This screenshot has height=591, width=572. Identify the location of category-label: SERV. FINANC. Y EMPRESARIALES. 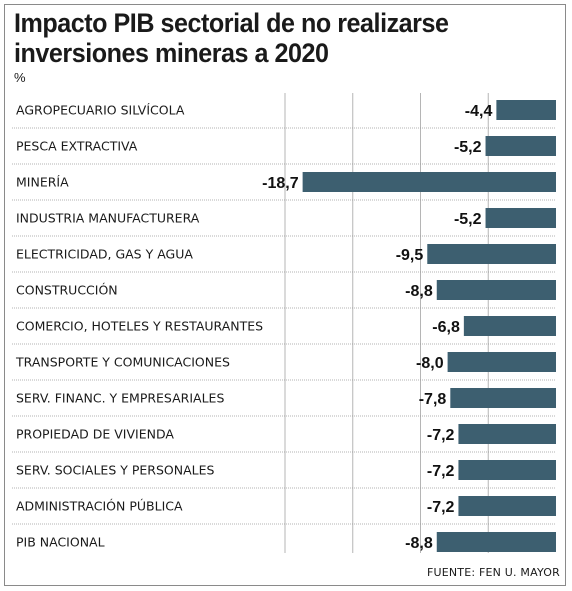
(120, 398).